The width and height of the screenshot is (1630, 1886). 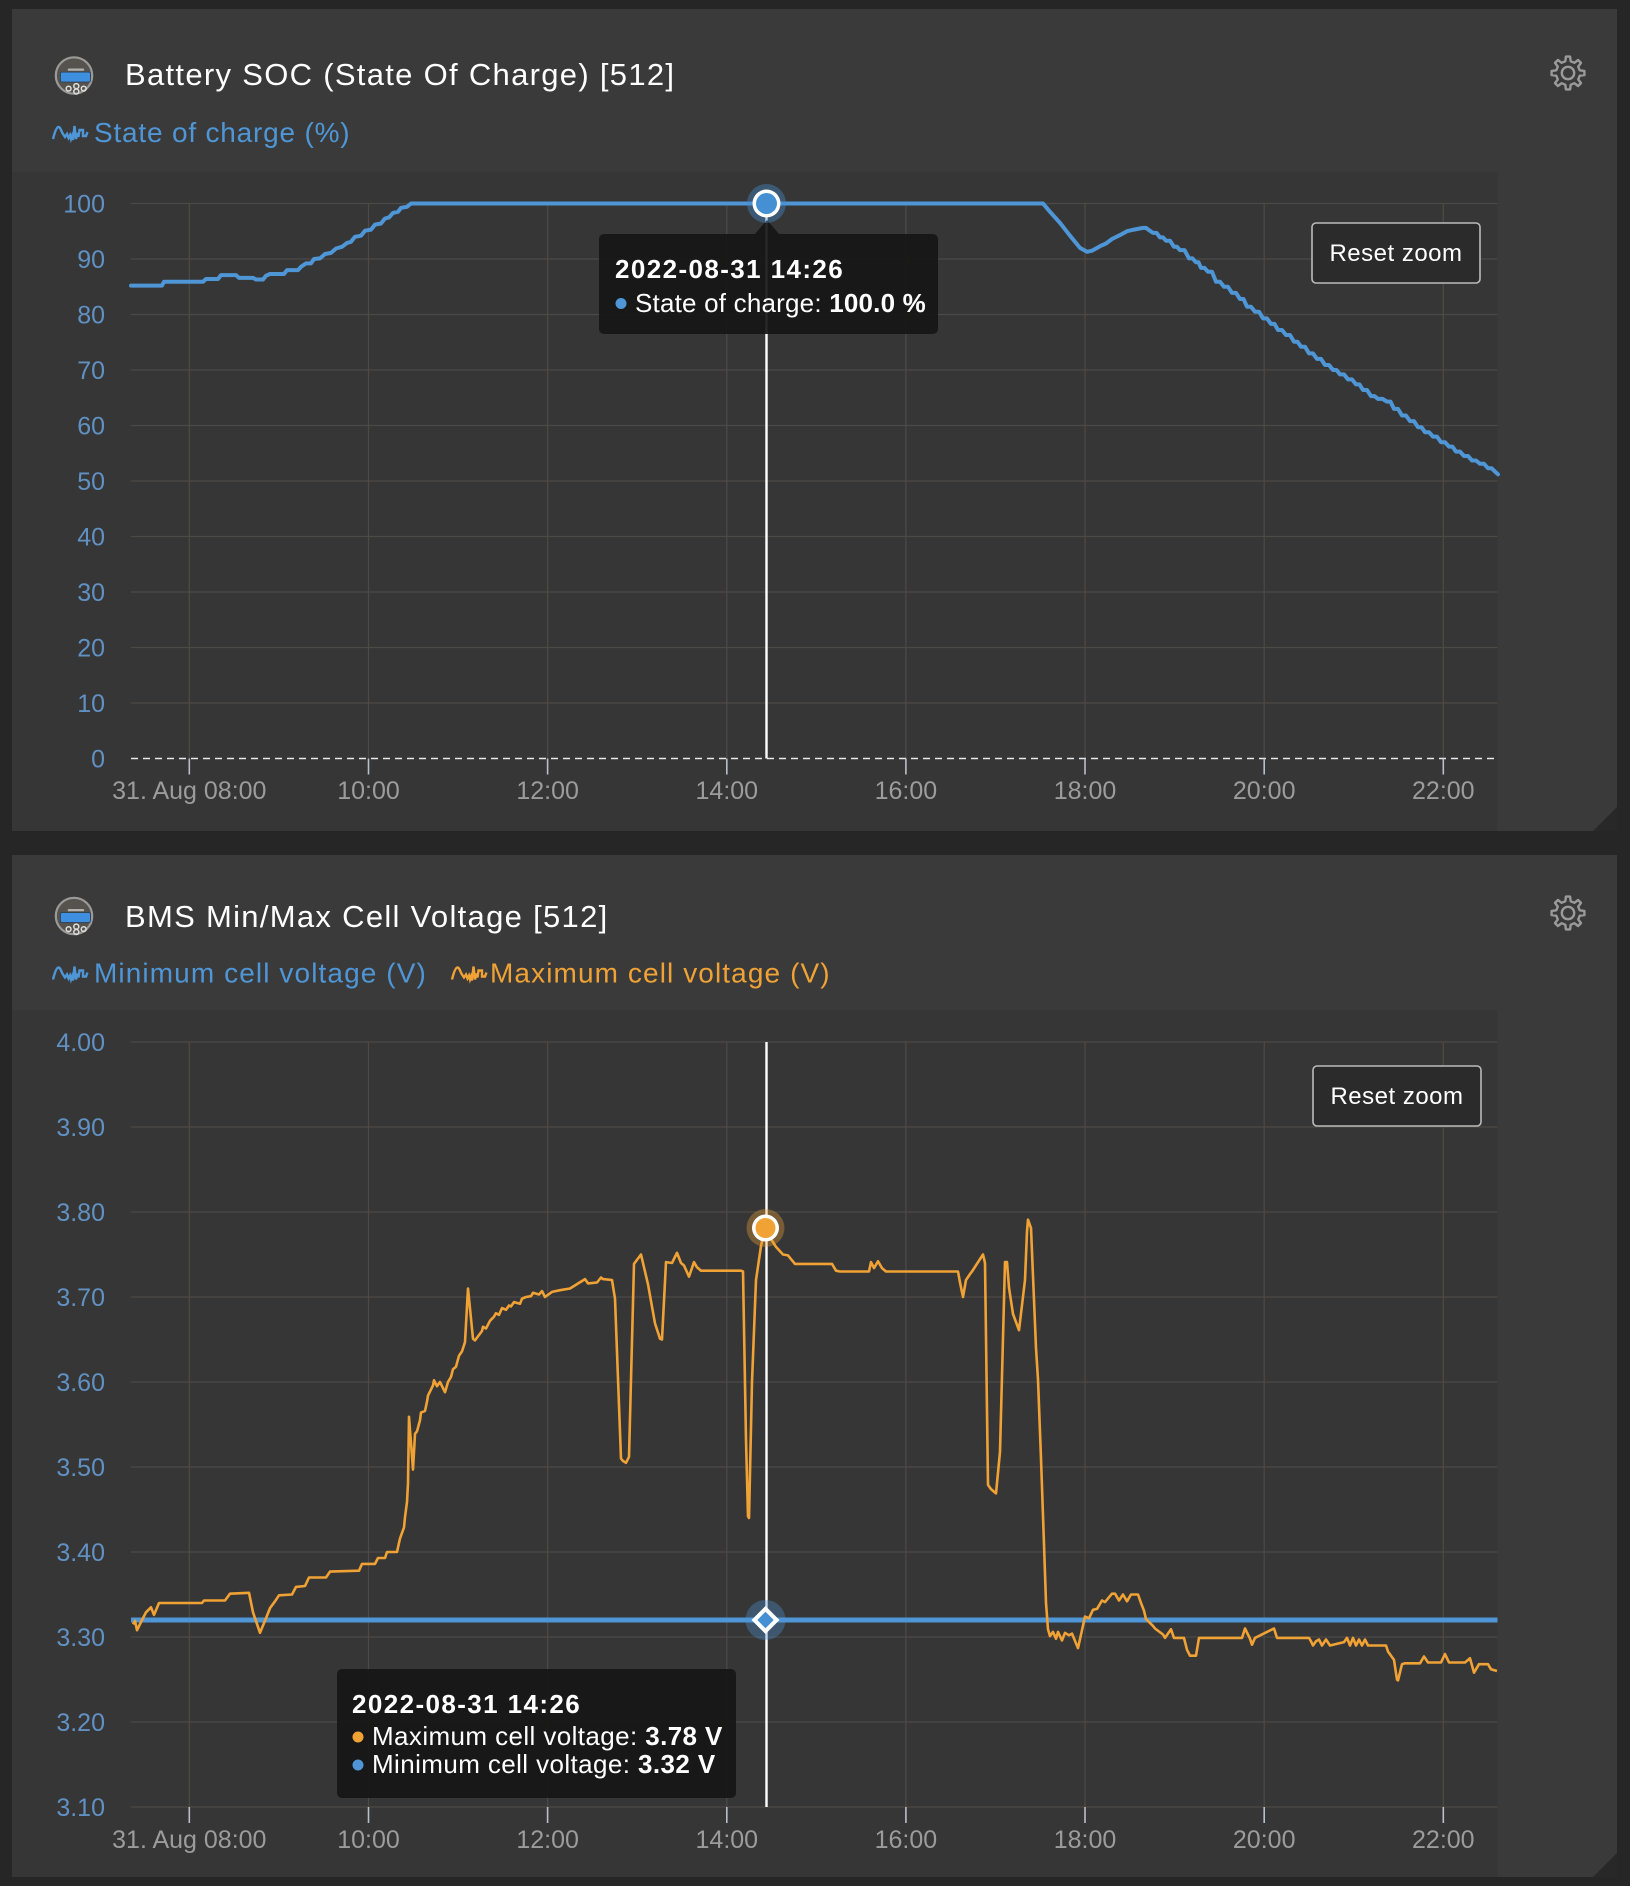 I want to click on svg-text: 3.10, so click(x=80, y=1808).